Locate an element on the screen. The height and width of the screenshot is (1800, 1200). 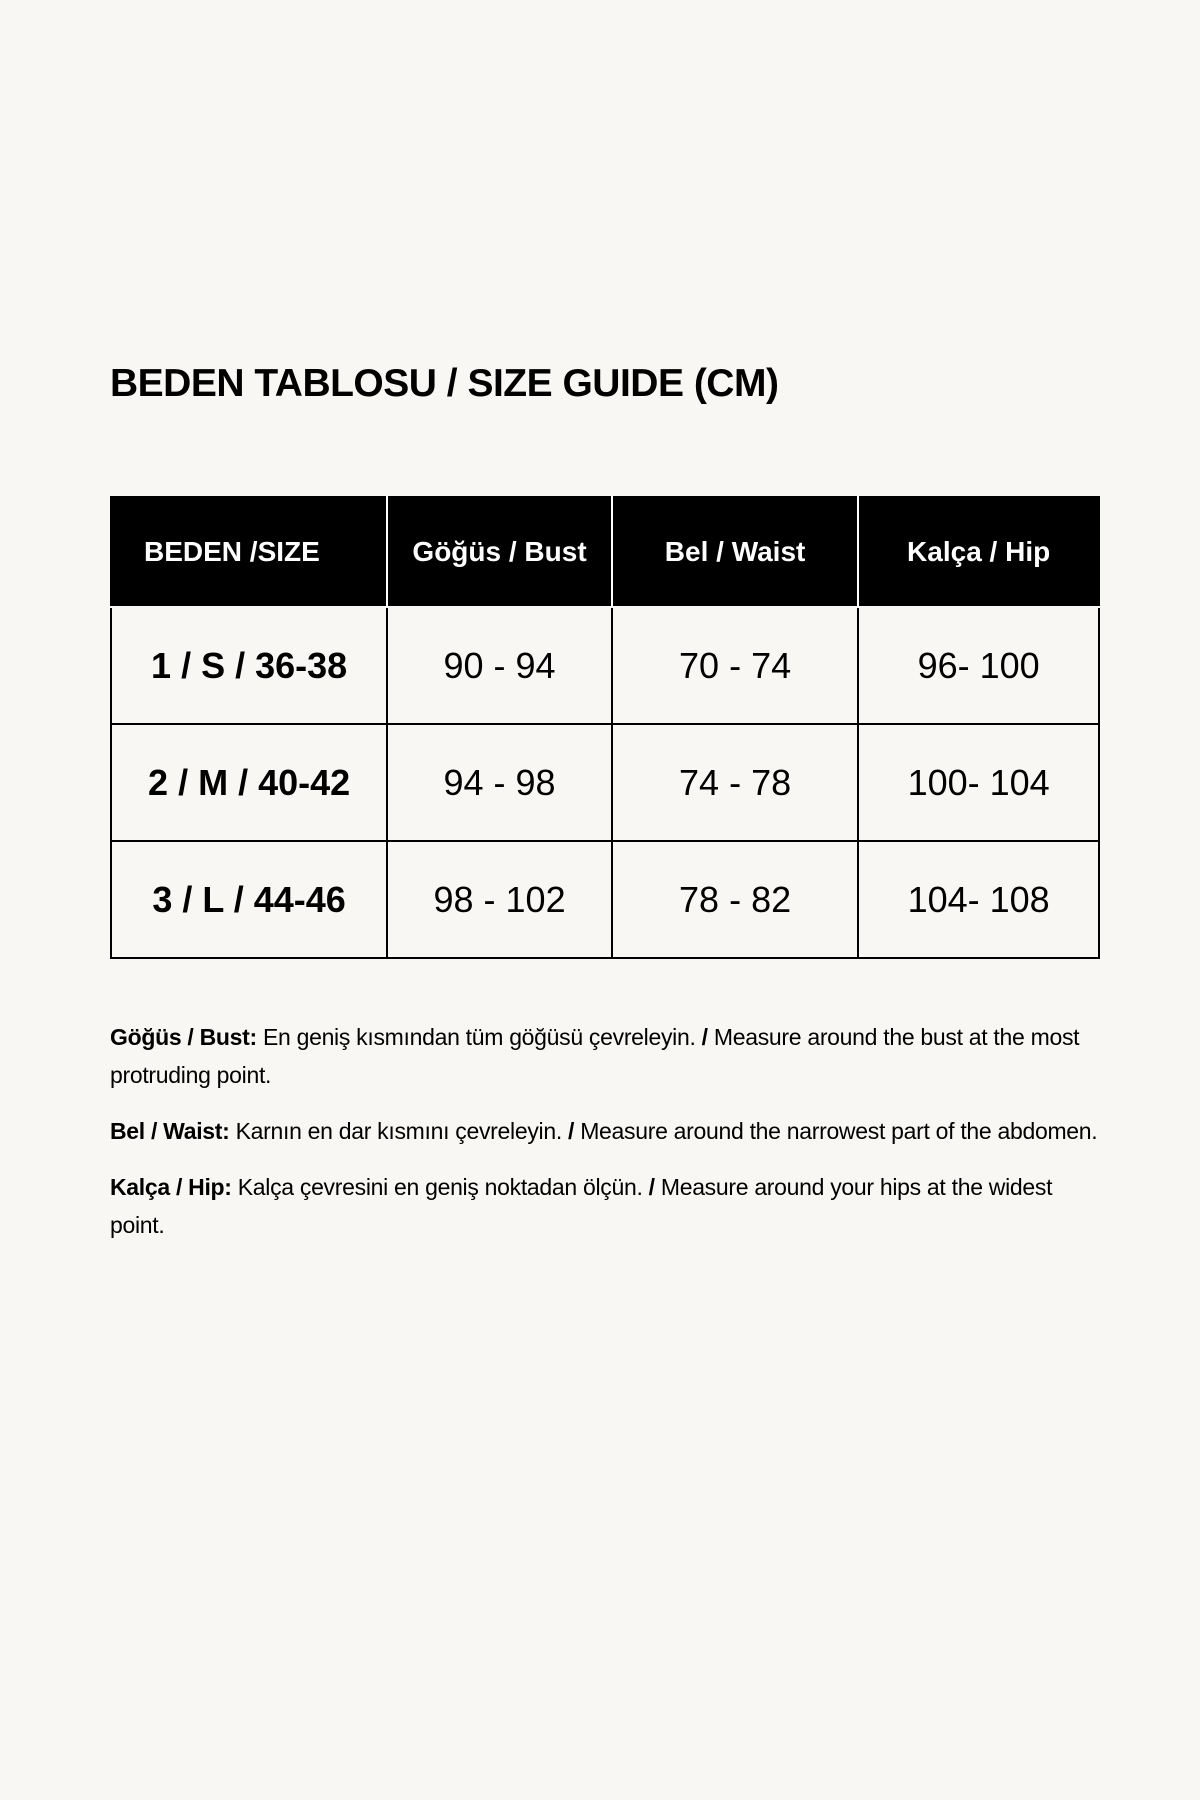
header-size: BEDEN /SIZE is located at coordinates (249, 552).